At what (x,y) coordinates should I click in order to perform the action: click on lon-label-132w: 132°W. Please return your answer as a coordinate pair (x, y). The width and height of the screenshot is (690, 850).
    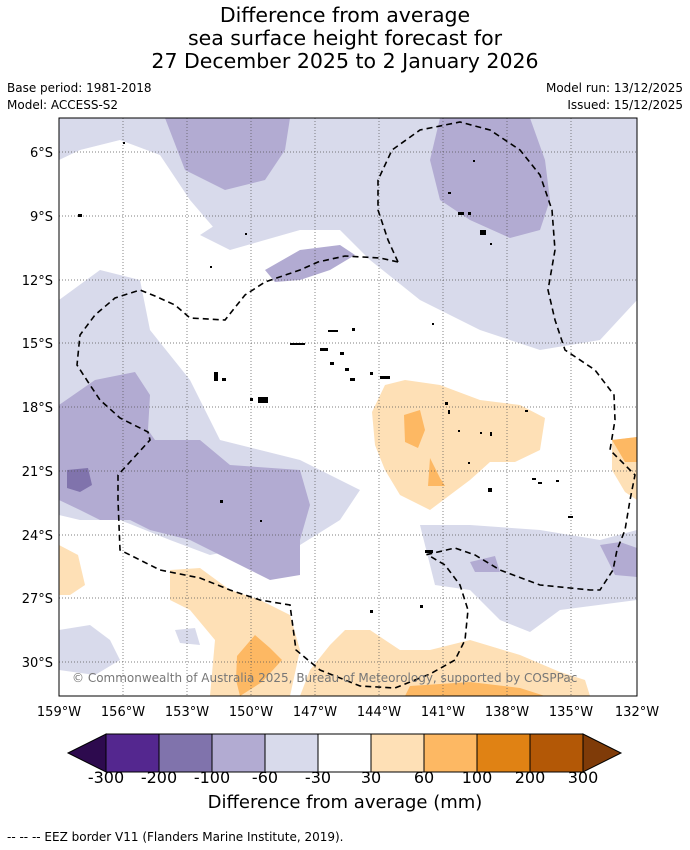
    Looking at the image, I should click on (637, 712).